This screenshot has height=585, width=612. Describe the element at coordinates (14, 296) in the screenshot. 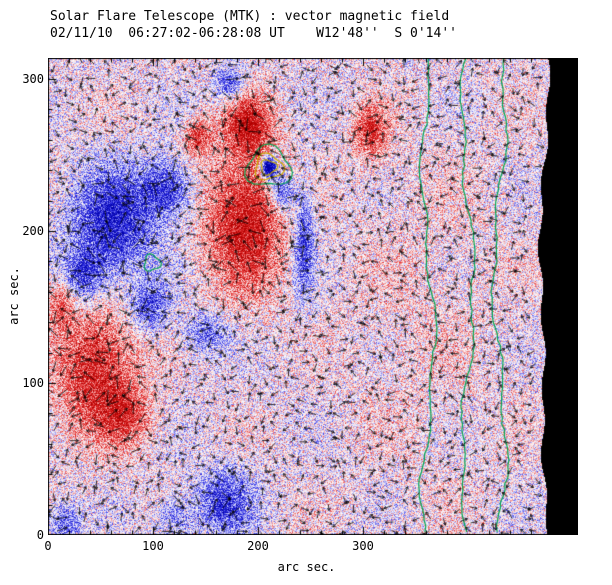

I see `y-axis-label: arc sec.` at that location.